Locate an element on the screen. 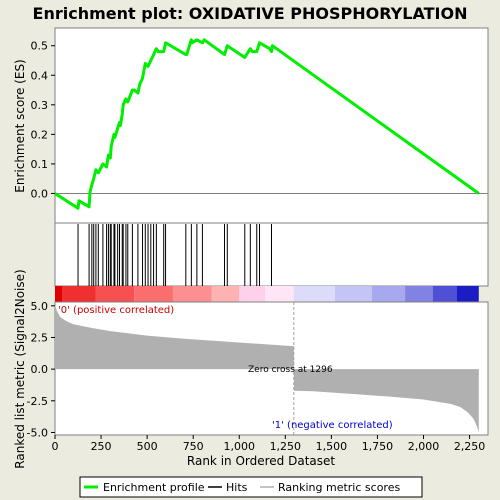 The height and width of the screenshot is (500, 500). ranking-color-bar is located at coordinates (267, 294).